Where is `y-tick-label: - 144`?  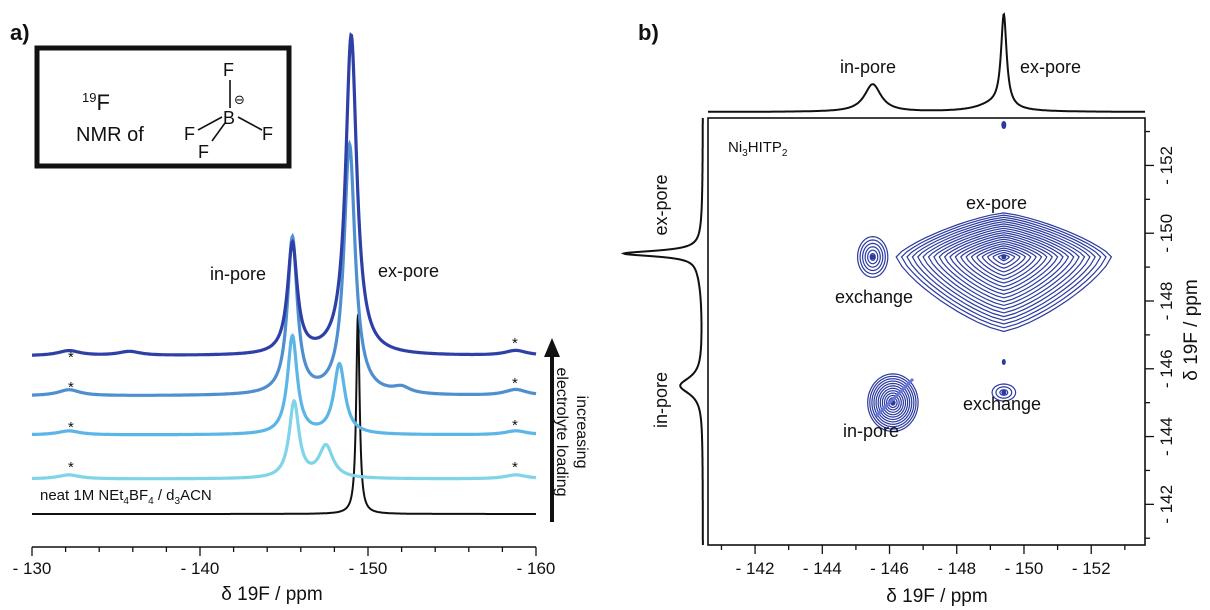
y-tick-label: - 144 is located at coordinates (1166, 436).